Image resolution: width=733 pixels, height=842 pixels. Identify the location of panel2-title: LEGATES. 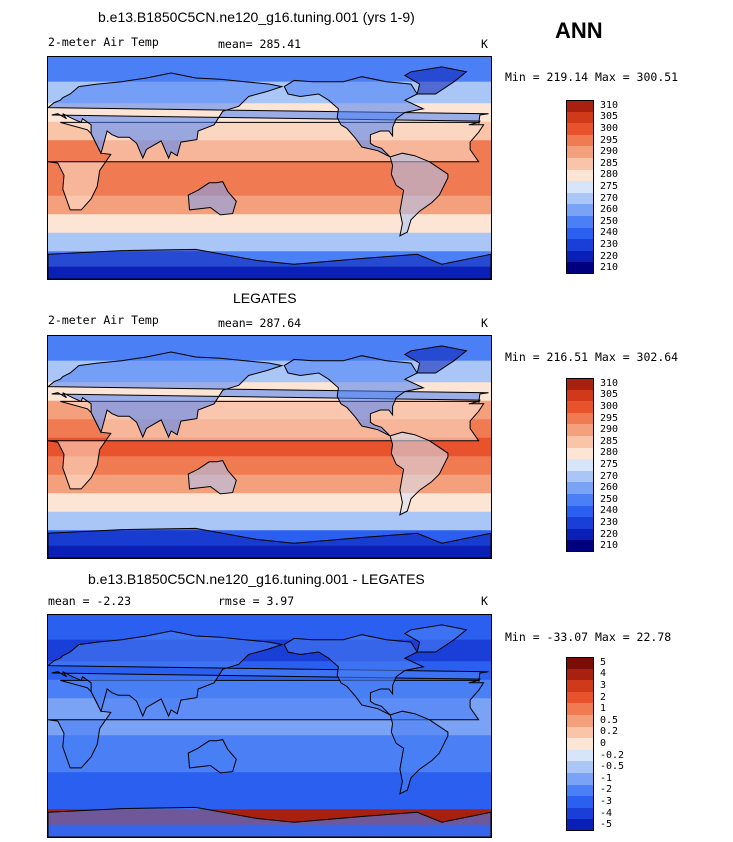
(265, 298).